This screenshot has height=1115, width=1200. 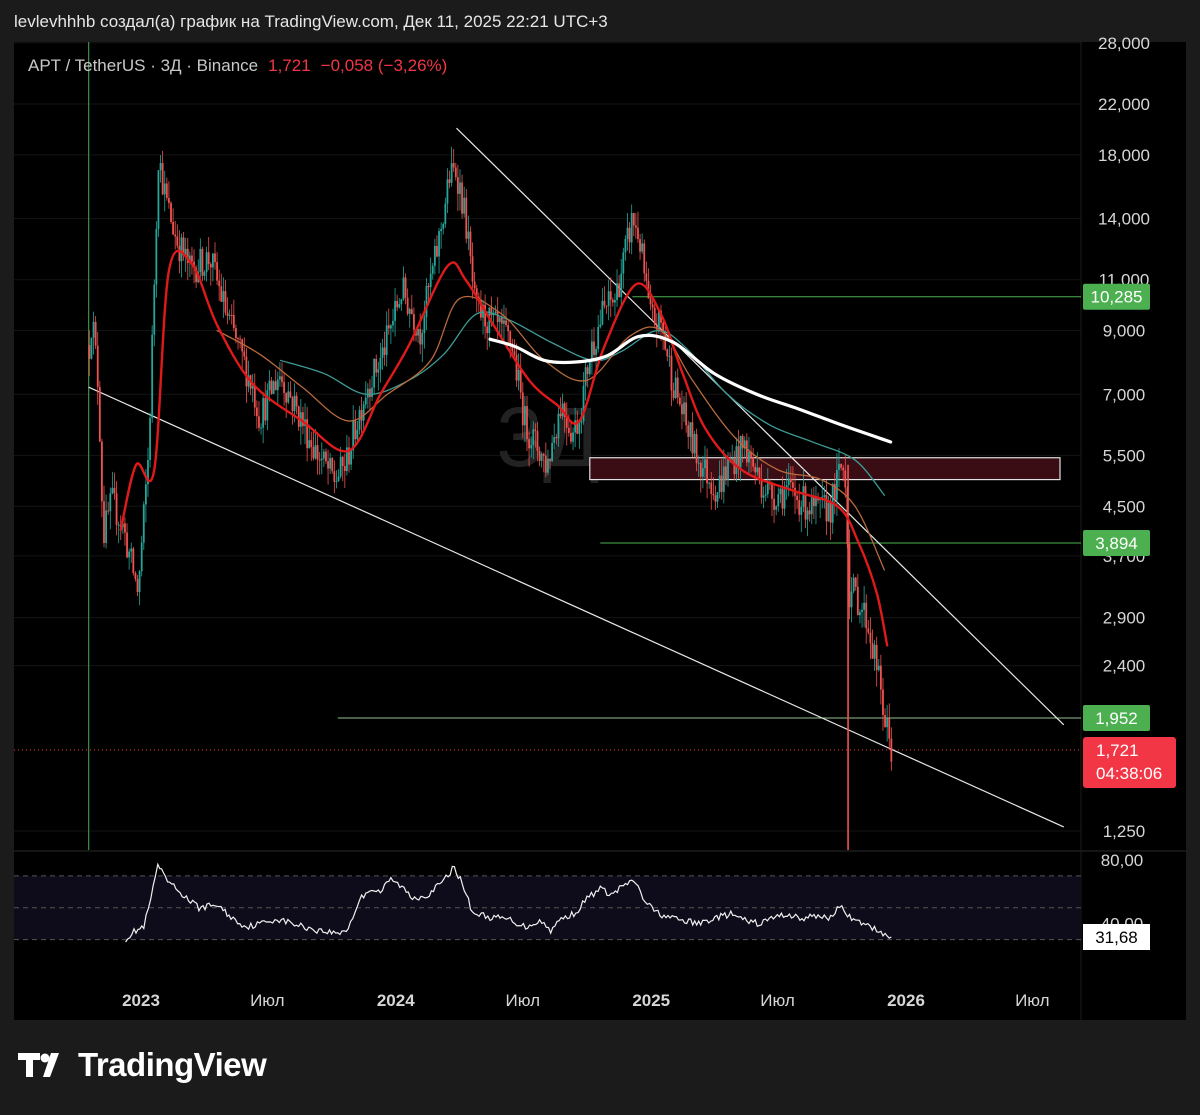 What do you see at coordinates (143, 65) in the screenshot?
I see `symbol-pair: APT / TetherUS · 3Д · Binance` at bounding box center [143, 65].